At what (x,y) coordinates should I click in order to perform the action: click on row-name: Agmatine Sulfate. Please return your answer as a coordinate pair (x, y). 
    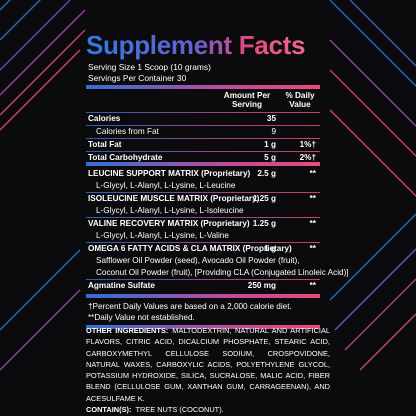
    Looking at the image, I should click on (121, 285).